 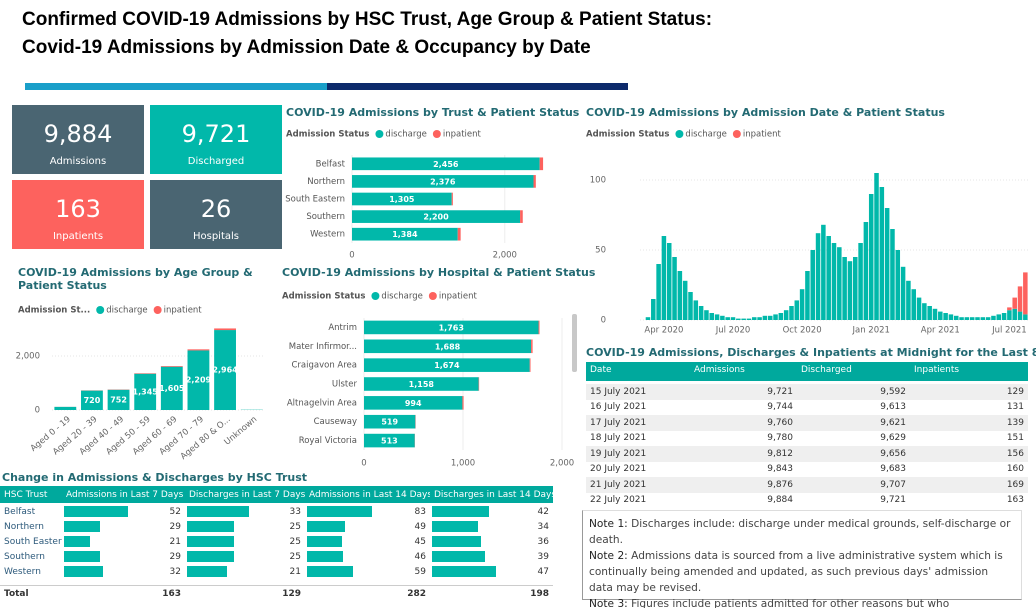 What do you see at coordinates (826, 370) in the screenshot?
I see `column-header: Discharged` at bounding box center [826, 370].